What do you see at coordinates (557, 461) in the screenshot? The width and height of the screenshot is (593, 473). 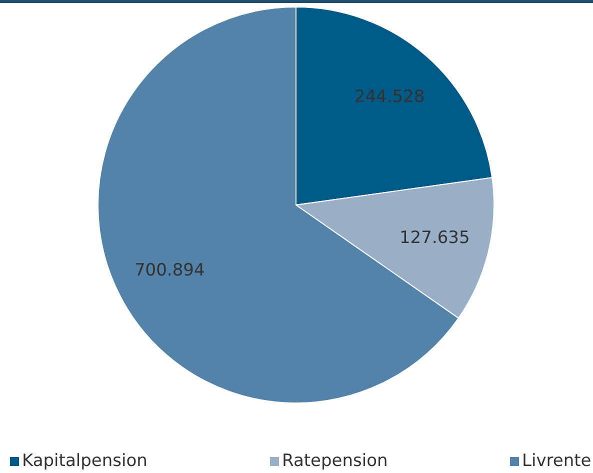 I see `legend-label: Livrente` at bounding box center [557, 461].